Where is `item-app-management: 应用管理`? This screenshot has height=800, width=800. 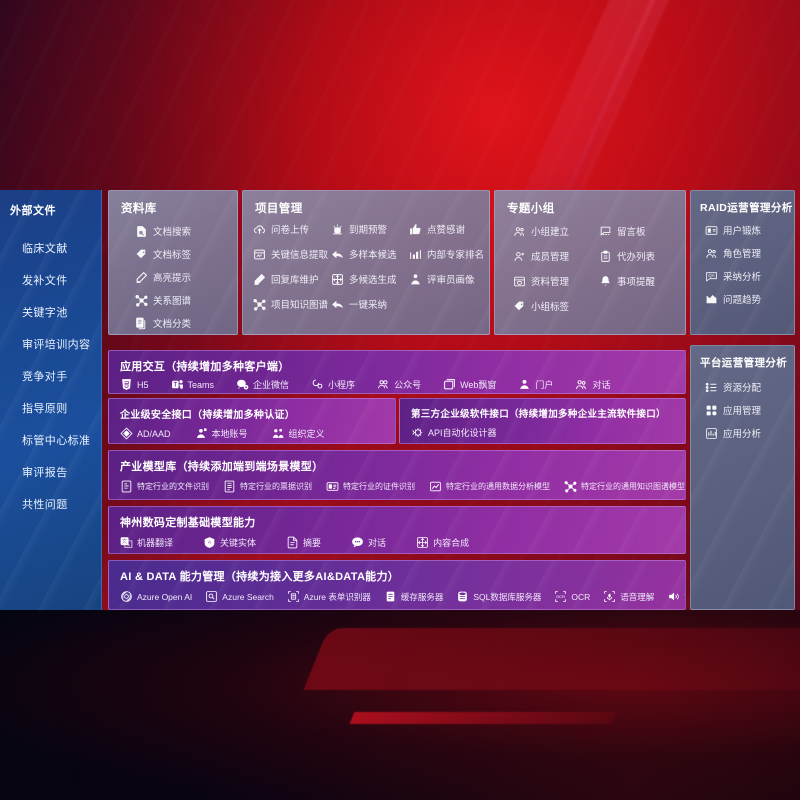 item-app-management: 应用管理 is located at coordinates (747, 410).